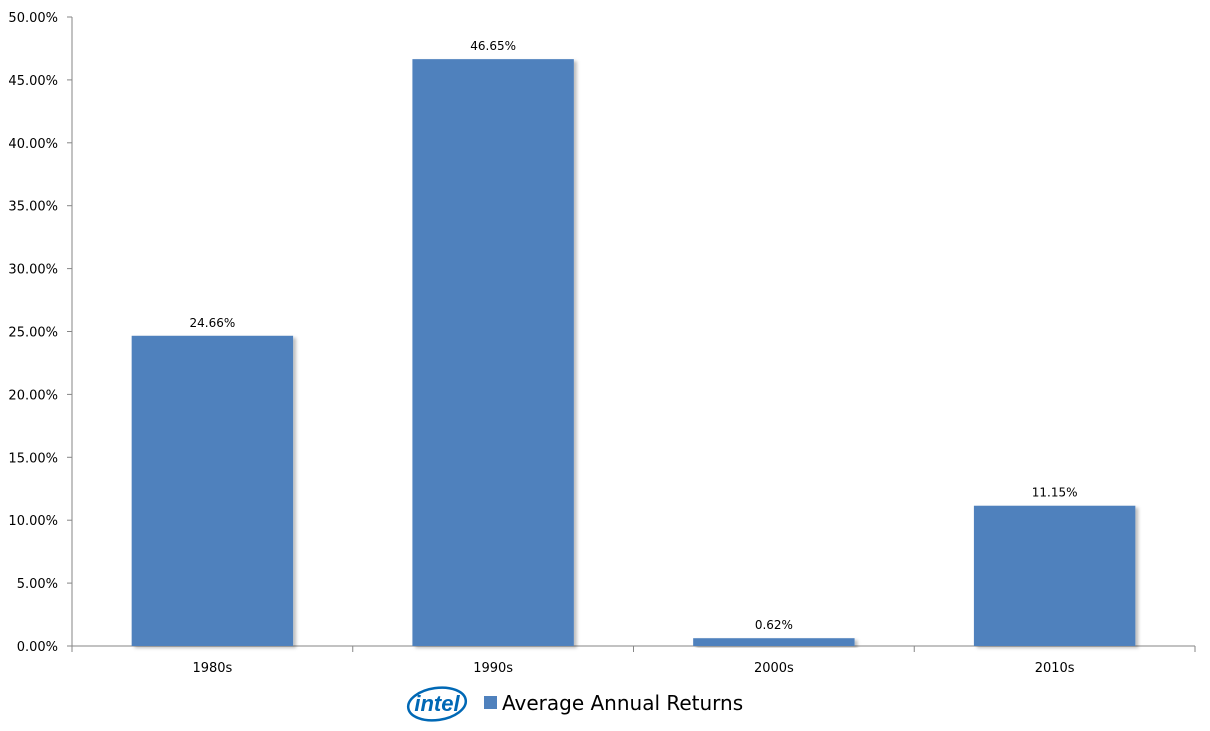  I want to click on y-tick-label: 5.00%, so click(37, 584).